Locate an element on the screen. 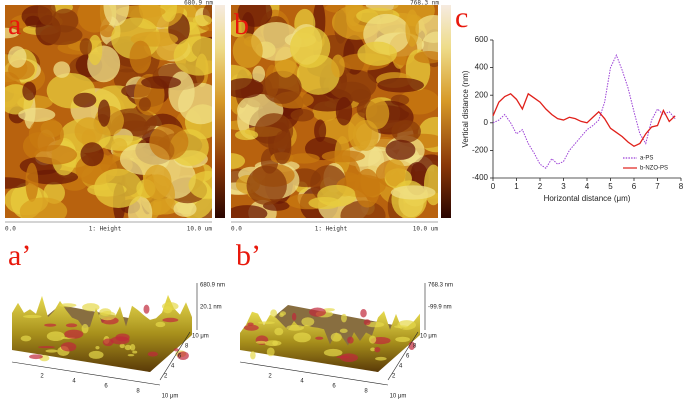 The image size is (685, 406). side-tick: 6 is located at coordinates (408, 357).